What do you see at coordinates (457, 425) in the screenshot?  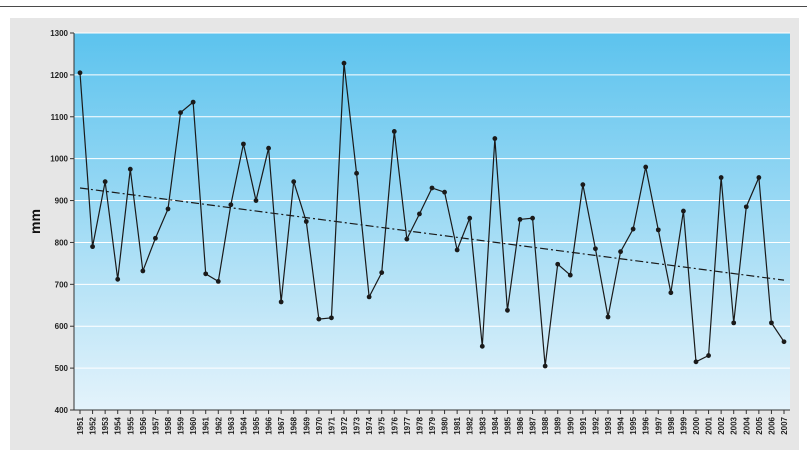 I see `x-tick-label: 1981` at bounding box center [457, 425].